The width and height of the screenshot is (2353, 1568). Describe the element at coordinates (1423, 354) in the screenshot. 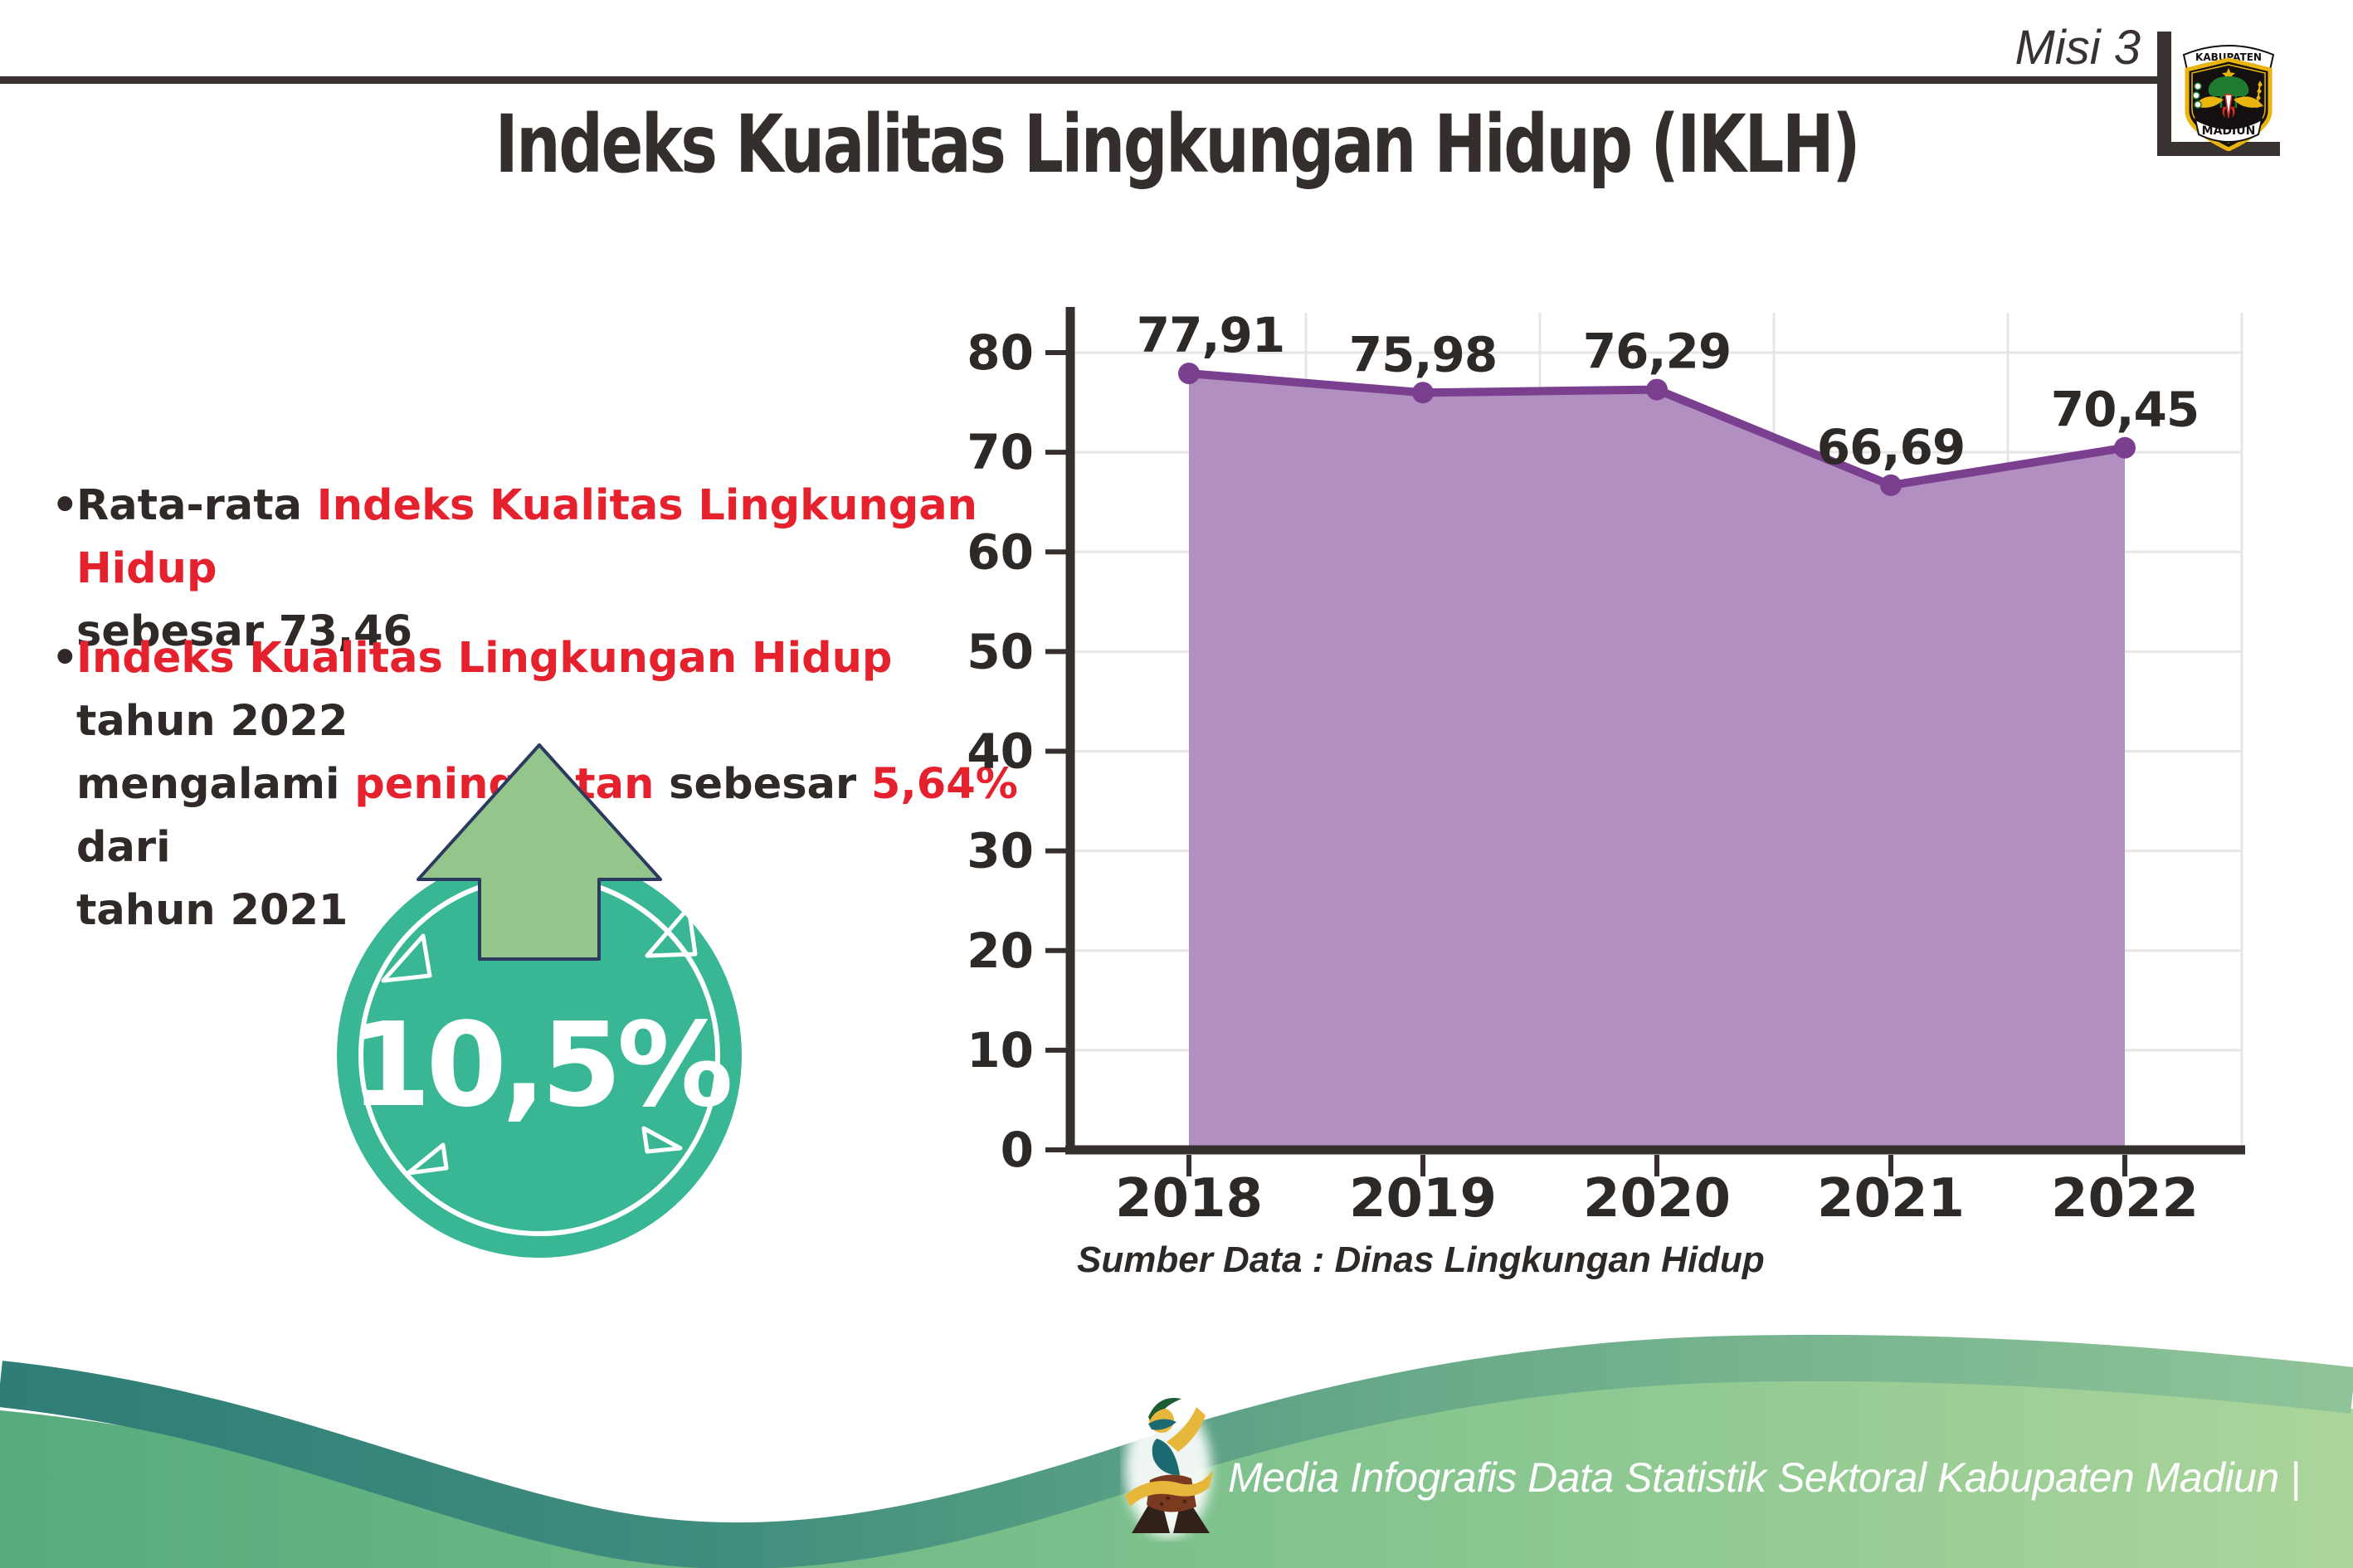

I see `svg-text: 75,98` at that location.